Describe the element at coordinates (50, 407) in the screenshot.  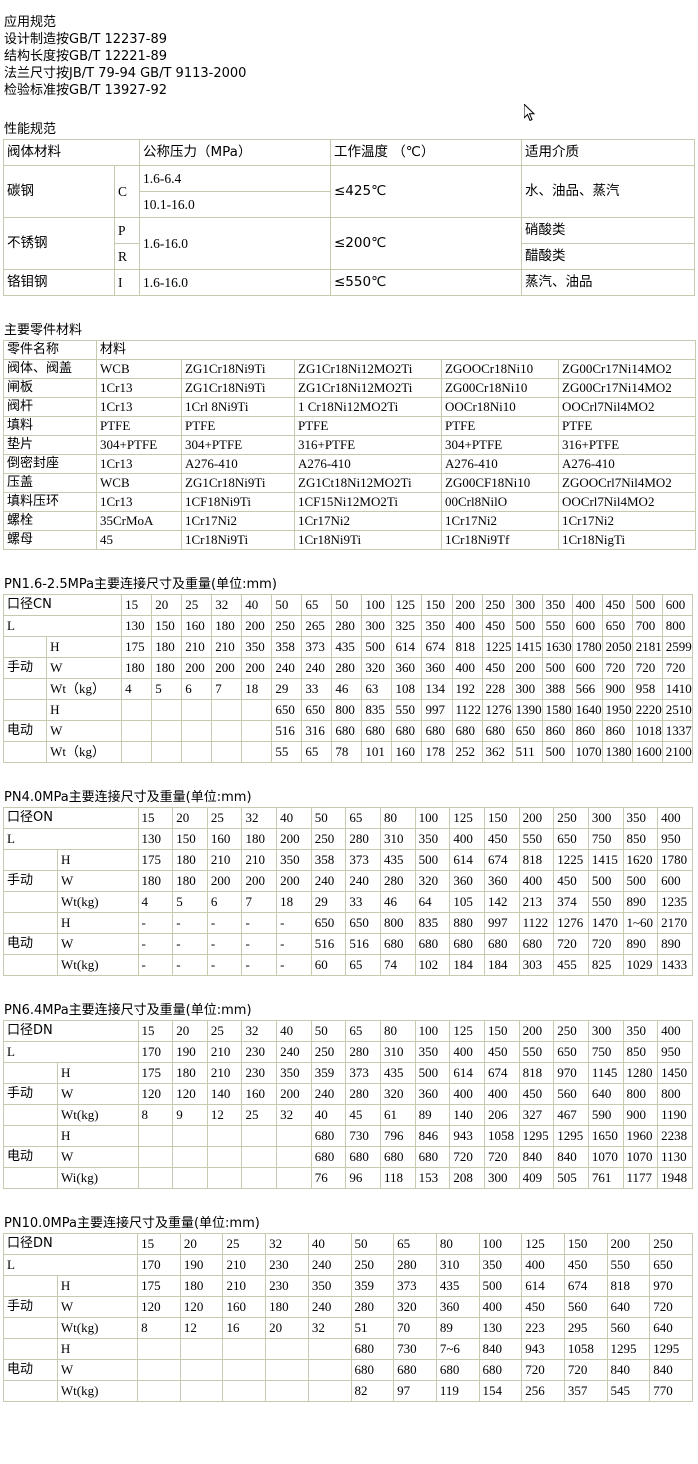
I see `mat-part-name: 阀杆` at that location.